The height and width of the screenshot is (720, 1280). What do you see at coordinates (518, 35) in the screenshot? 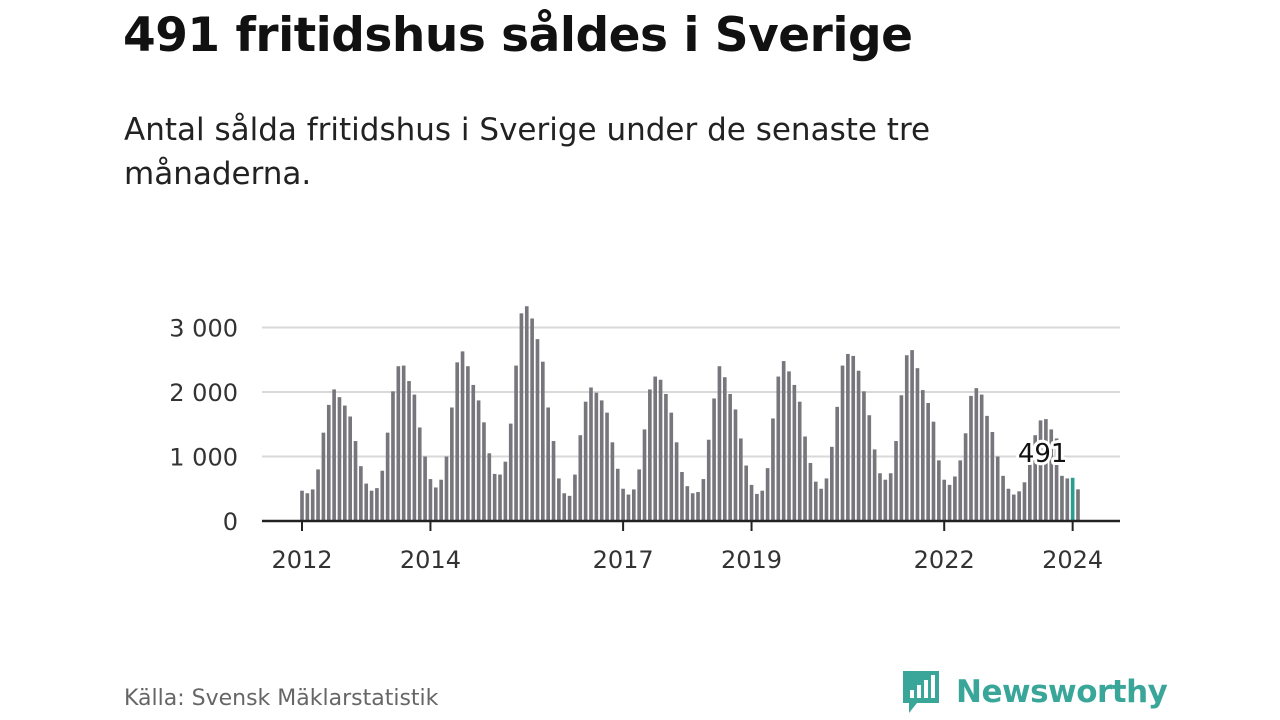
I see `chart-title: 491 fritidshus såldes i Sverige` at bounding box center [518, 35].